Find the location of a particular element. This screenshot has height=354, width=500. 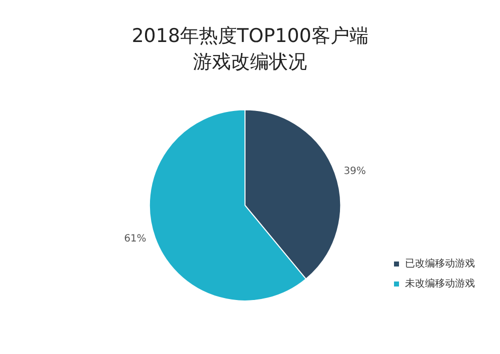

chart-title: 2018年热度TOP100客户端游戏改编状况 is located at coordinates (250, 49).